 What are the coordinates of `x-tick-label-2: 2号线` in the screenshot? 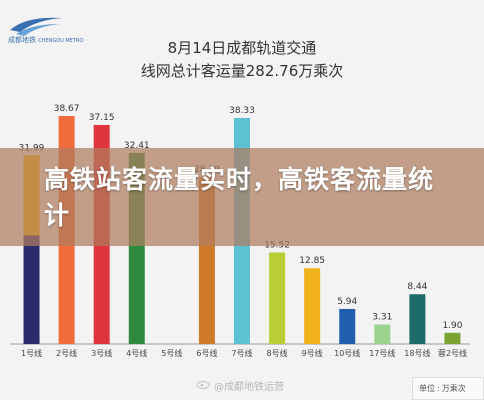 It's located at (66, 353).